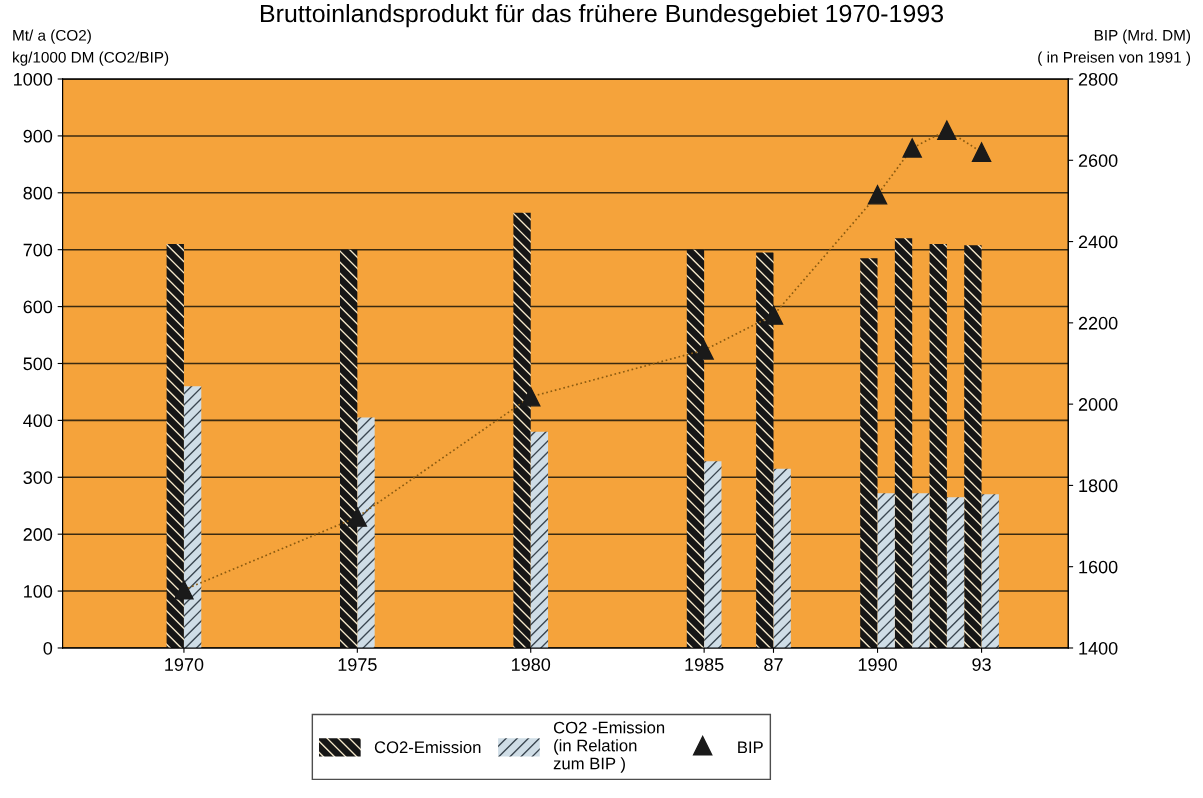  What do you see at coordinates (38, 136) in the screenshot?
I see `y-tick-label: 900` at bounding box center [38, 136].